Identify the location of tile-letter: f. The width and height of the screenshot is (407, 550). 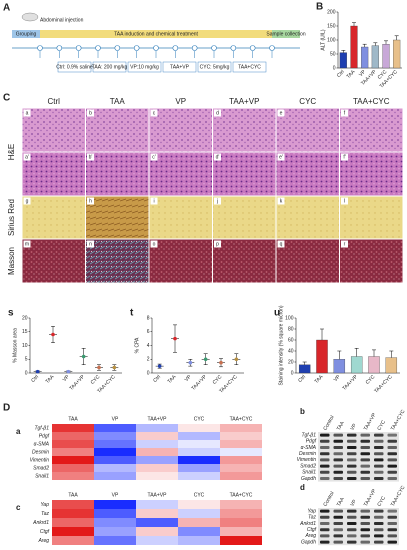
(345, 114).